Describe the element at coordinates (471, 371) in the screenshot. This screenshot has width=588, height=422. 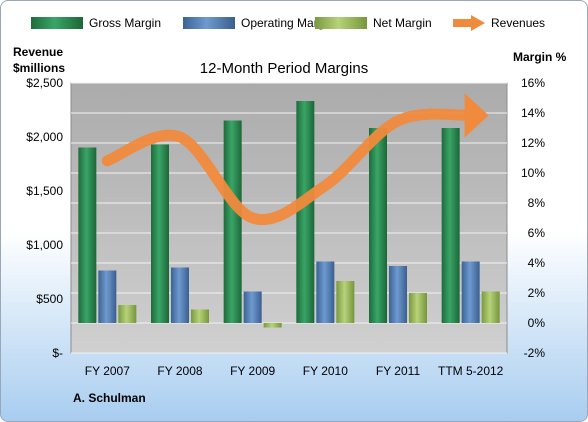
I see `x-tick-label: TTM 5-2012` at that location.